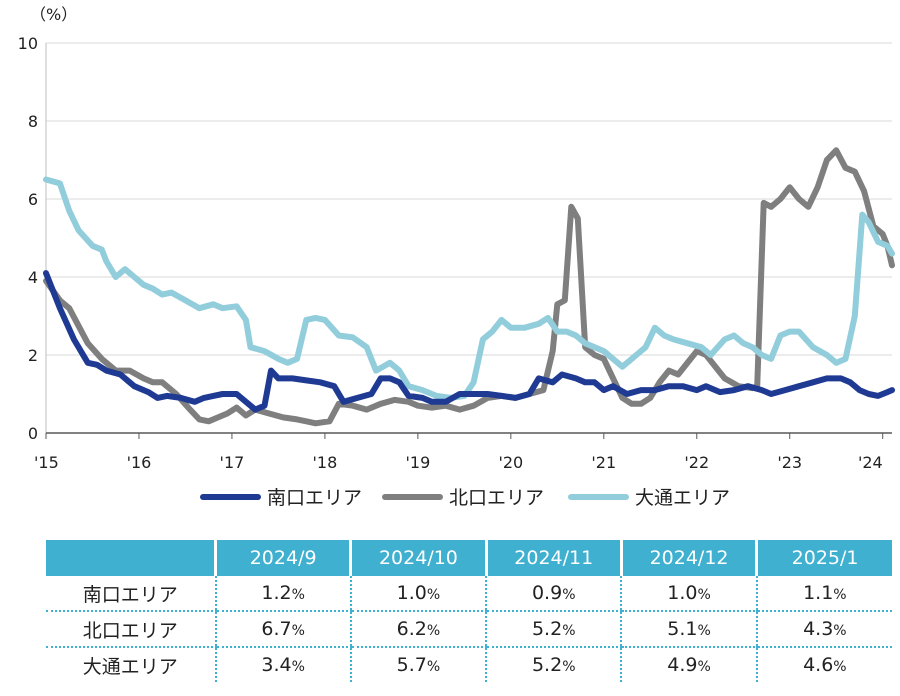  What do you see at coordinates (131, 629) in the screenshot?
I see `table-row-label: 北口エリア` at bounding box center [131, 629].